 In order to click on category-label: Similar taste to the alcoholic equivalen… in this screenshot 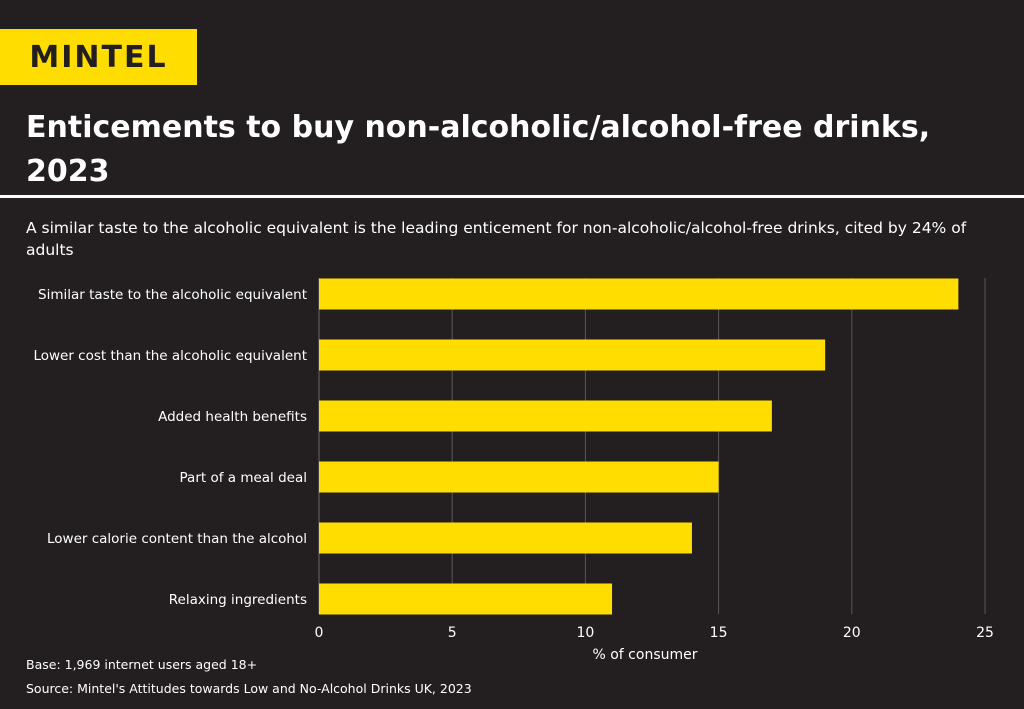, I will do `click(172, 295)`.